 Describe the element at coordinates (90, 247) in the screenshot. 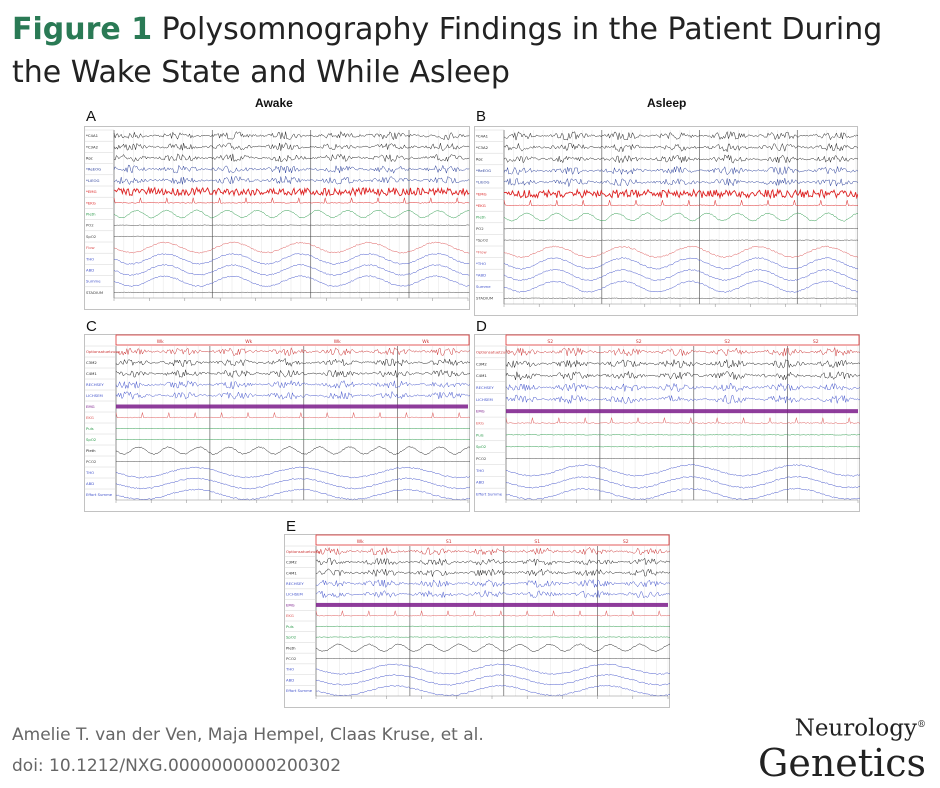

I see `channel-label: Flow` at that location.